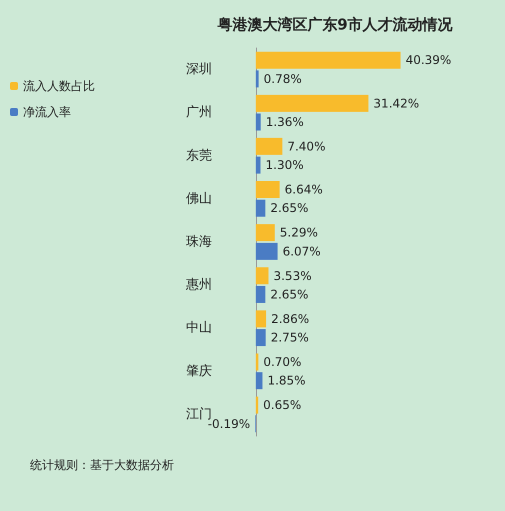 The width and height of the screenshot is (505, 511). What do you see at coordinates (199, 198) in the screenshot?
I see `y-tick-label: 佛山` at bounding box center [199, 198].